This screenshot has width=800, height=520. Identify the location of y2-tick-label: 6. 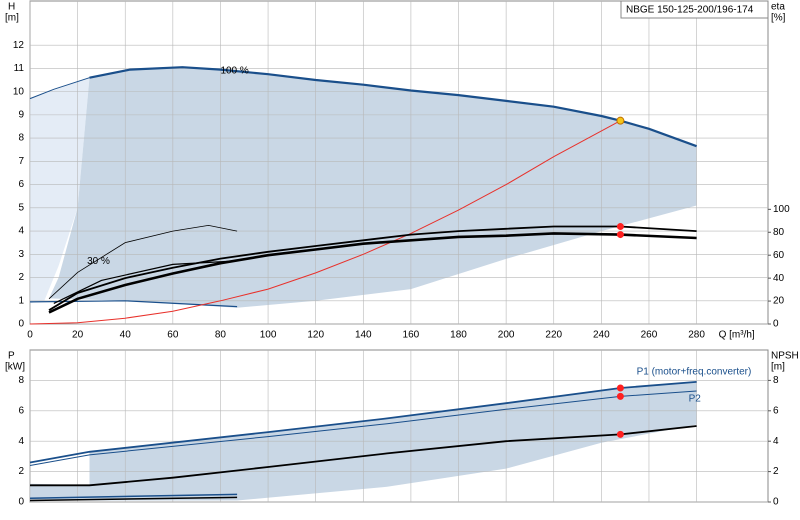
(776, 410).